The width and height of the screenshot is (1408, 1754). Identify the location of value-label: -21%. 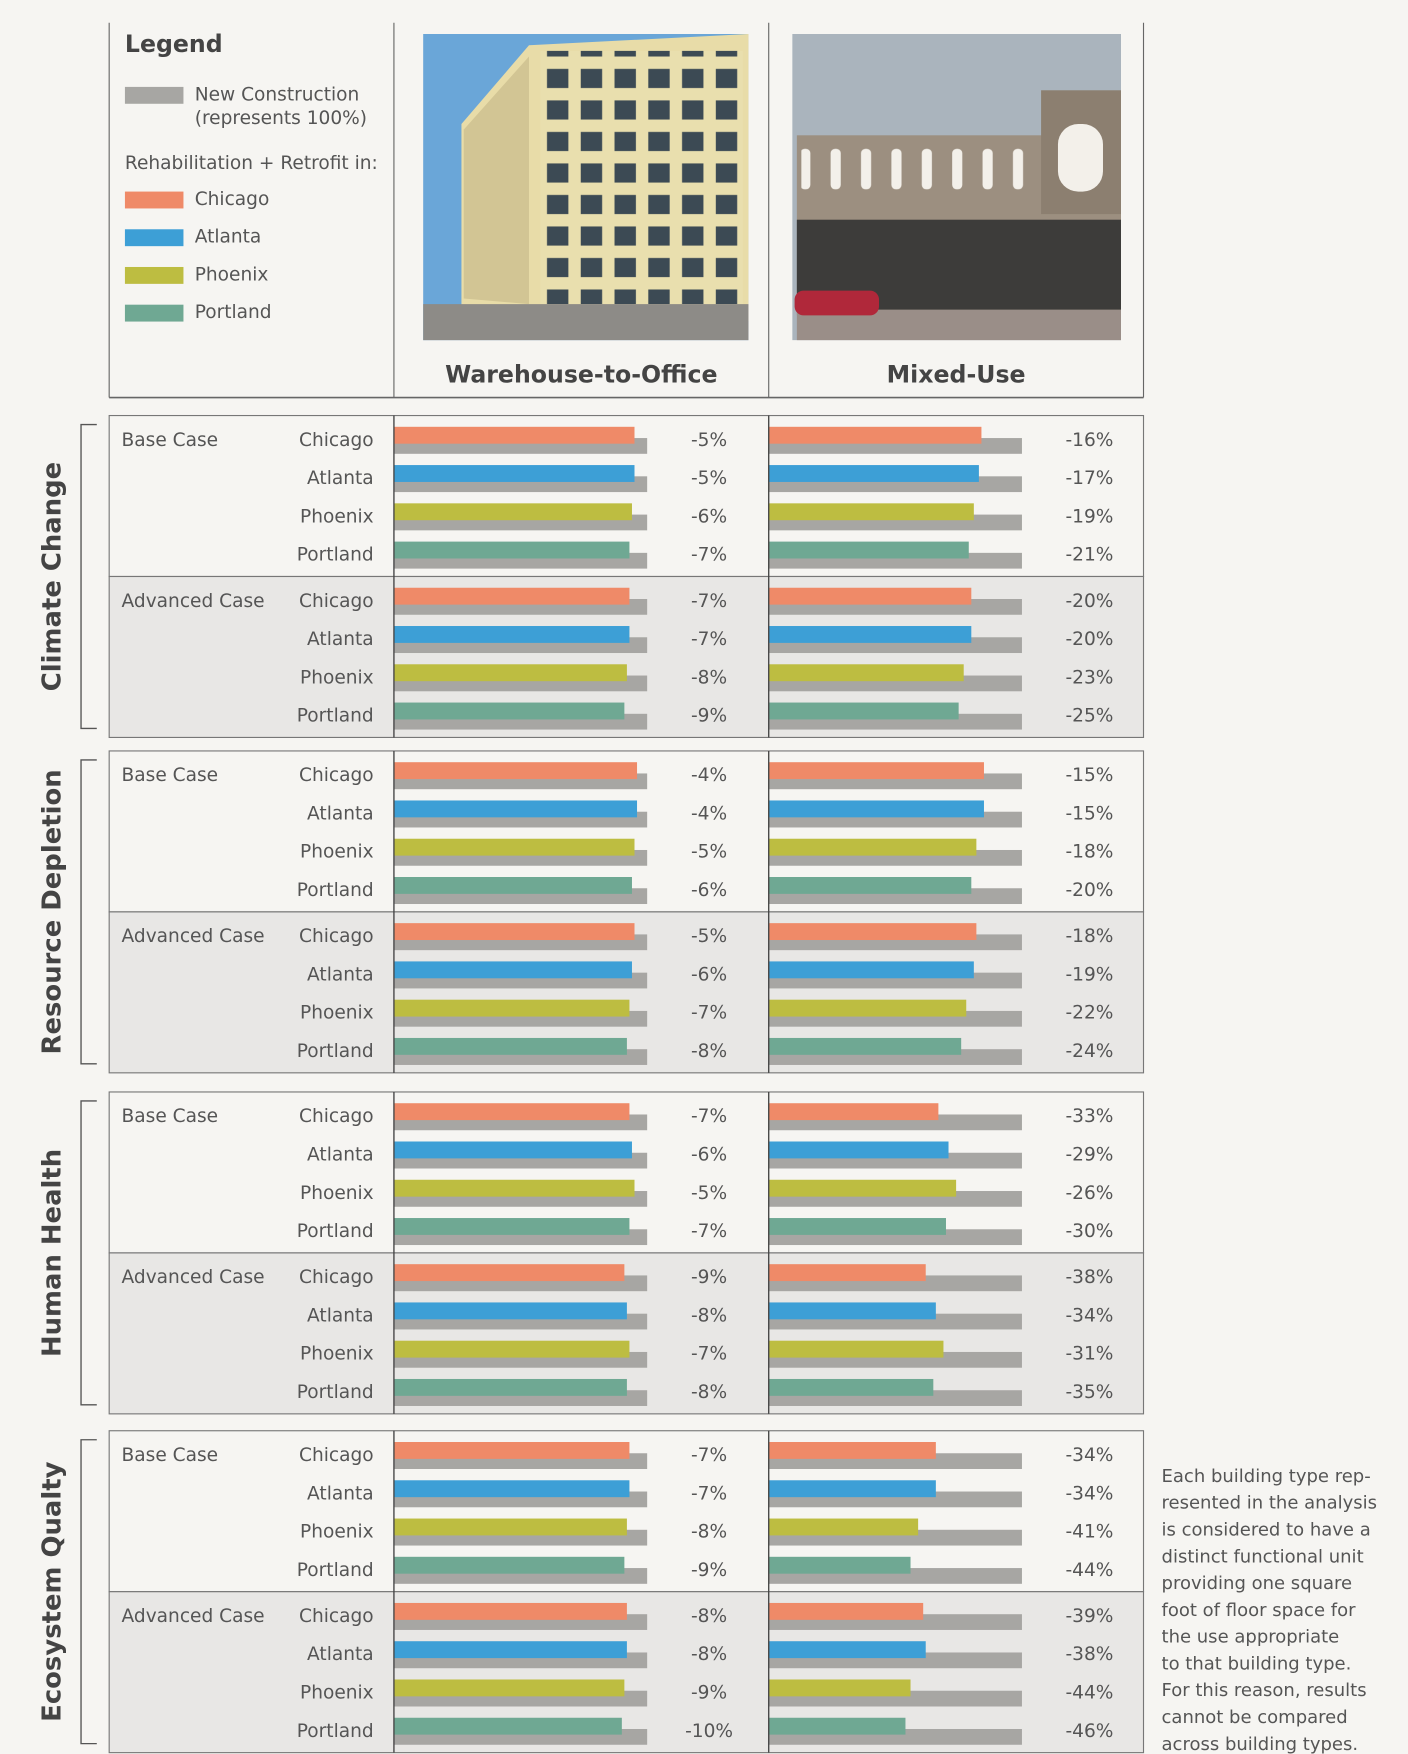
(1089, 555).